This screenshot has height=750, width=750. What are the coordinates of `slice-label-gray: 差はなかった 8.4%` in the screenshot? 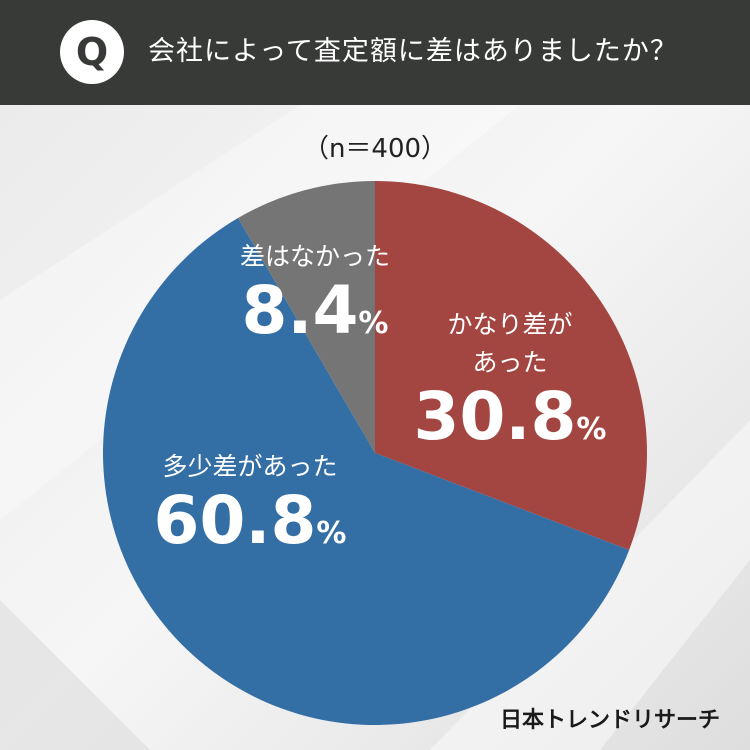 It's located at (315, 298).